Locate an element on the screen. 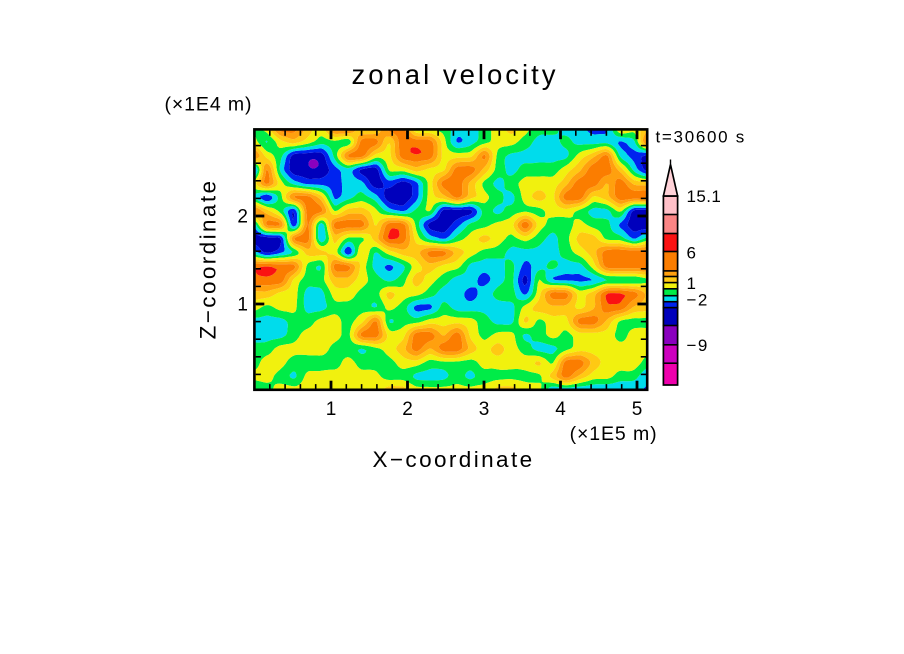 This screenshot has width=904, height=654. svg-text: t=30600 s is located at coordinates (701, 137).